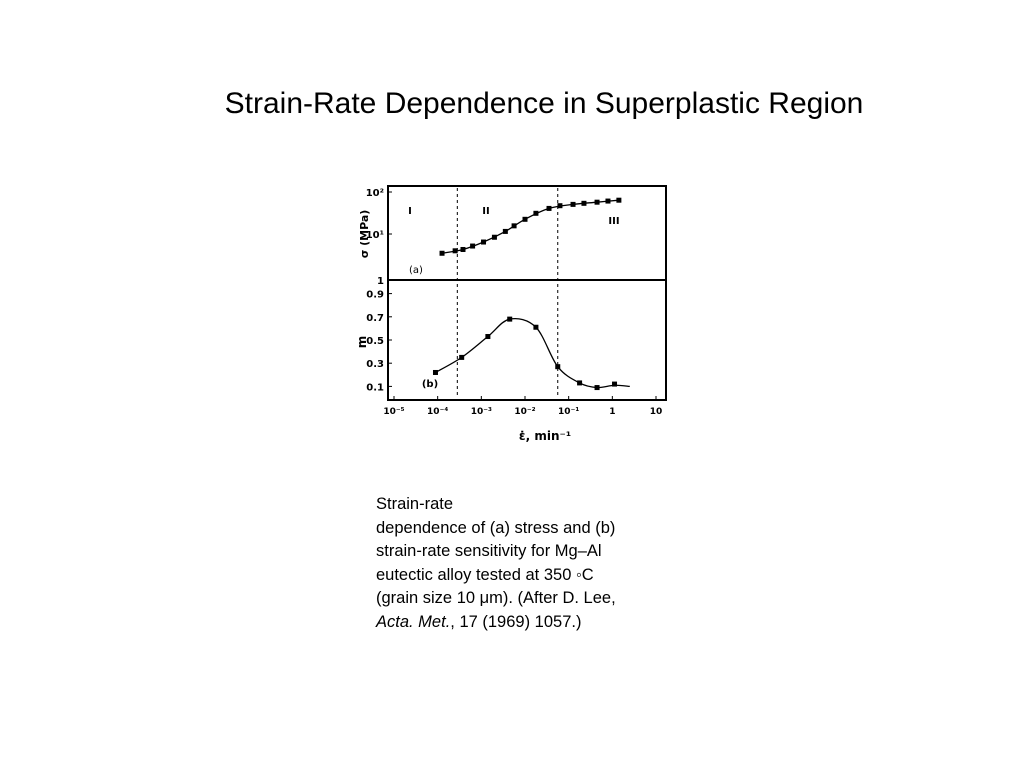  I want to click on panel-b-curve, so click(532, 353).